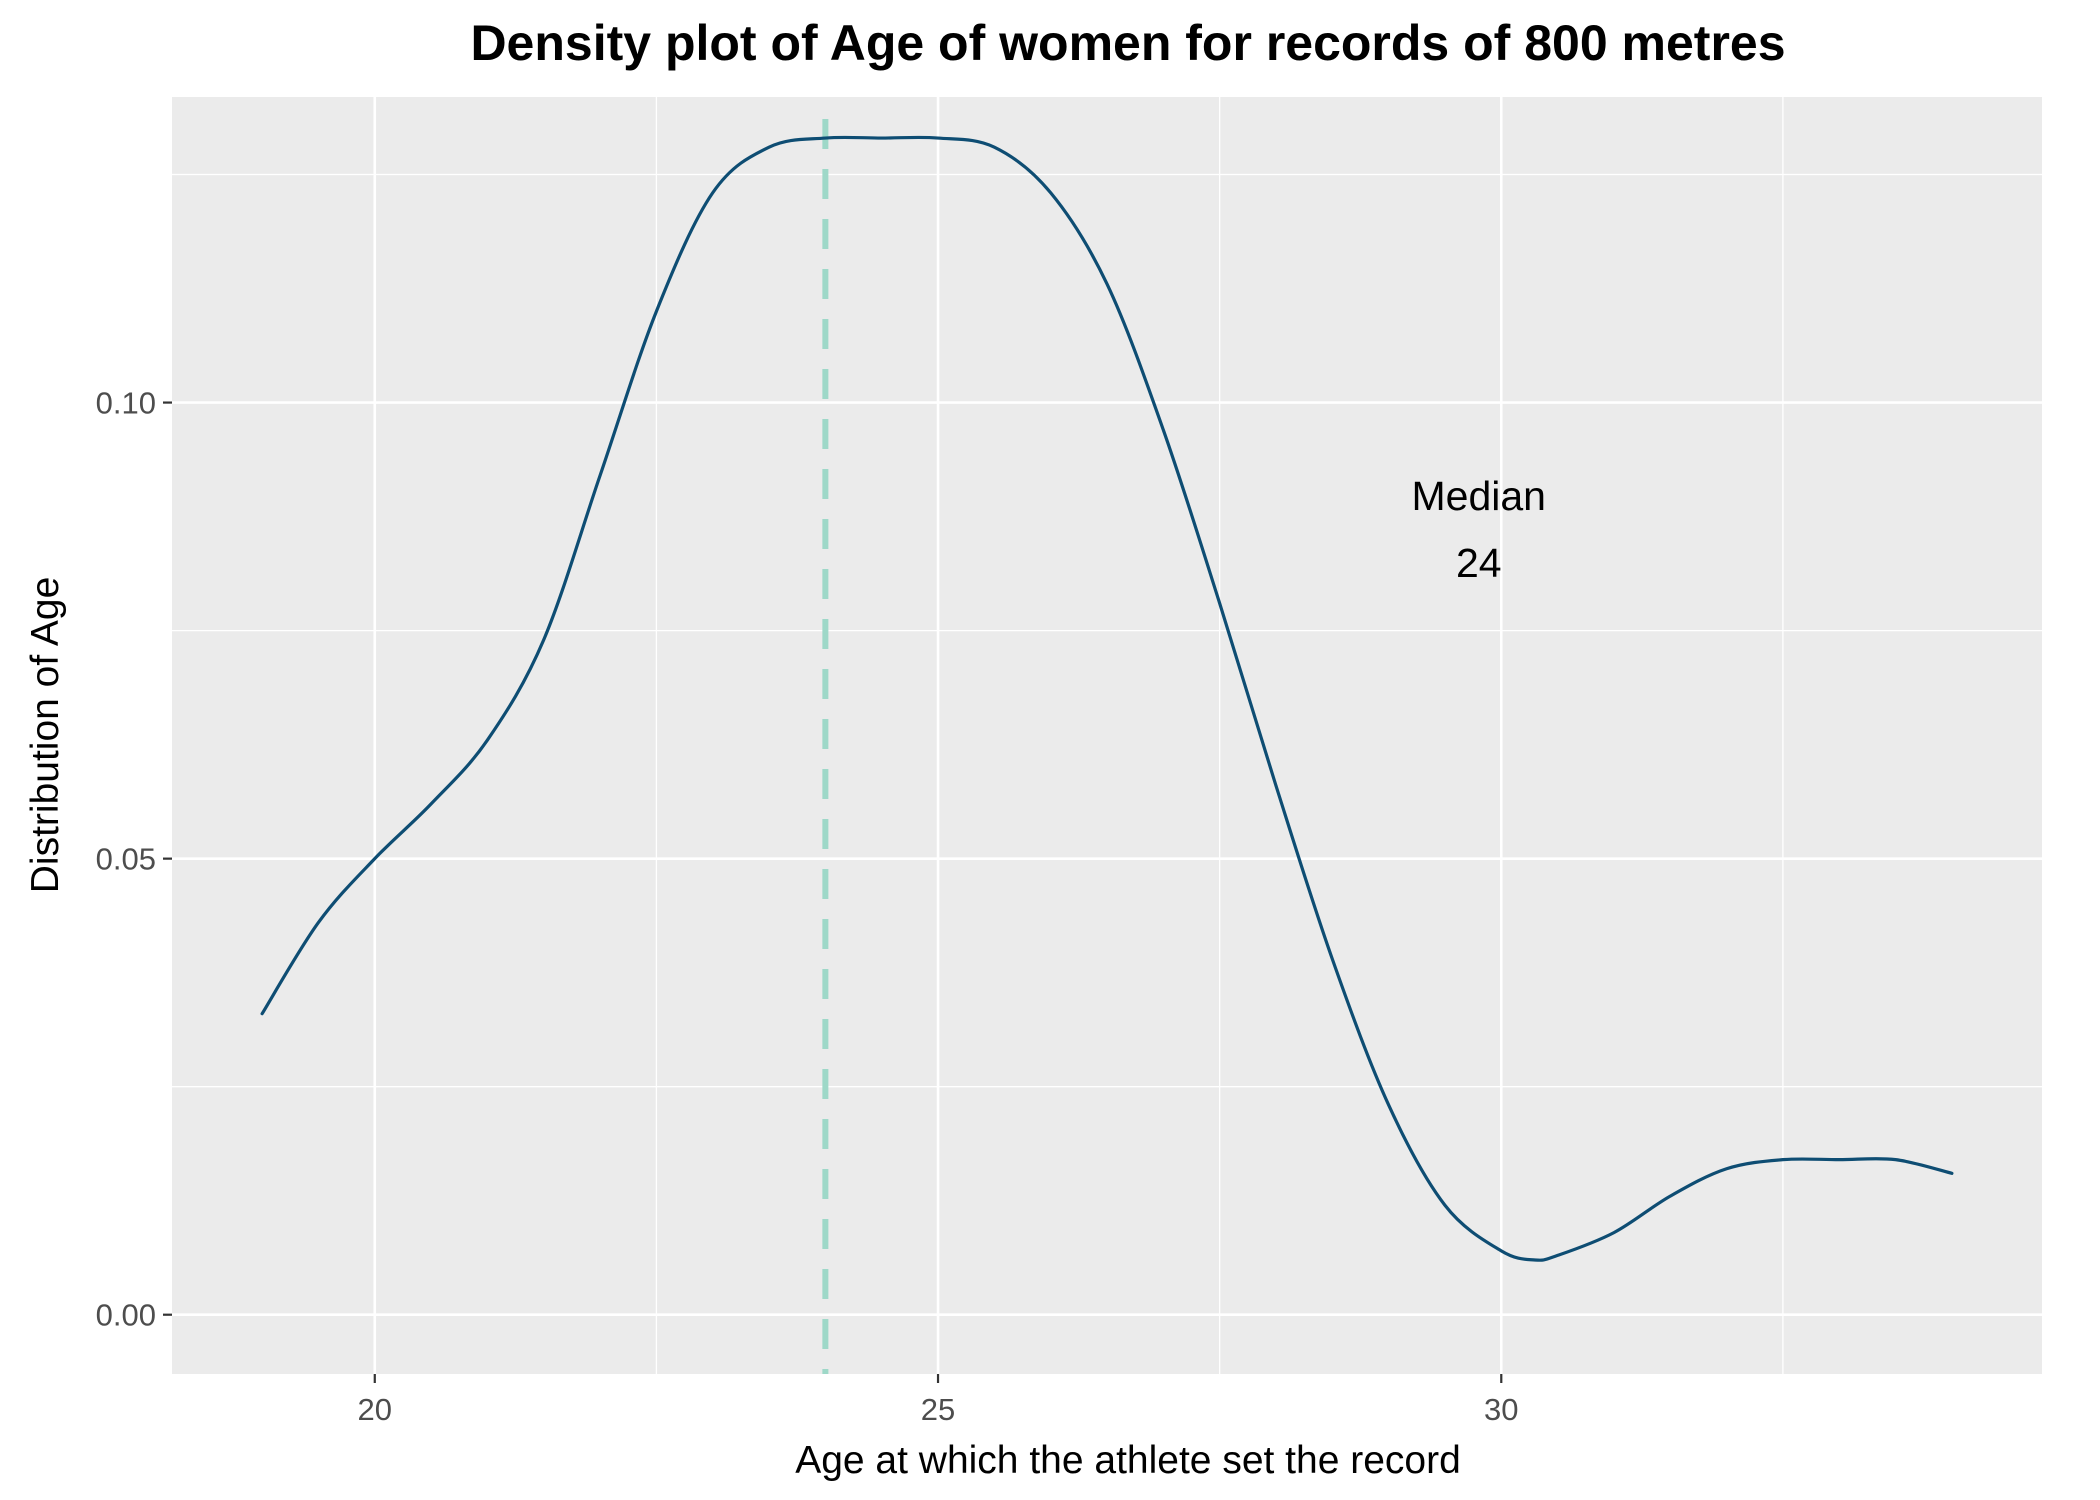  I want to click on x-axis-title: Age at which the athlete set the record, so click(1128, 1460).